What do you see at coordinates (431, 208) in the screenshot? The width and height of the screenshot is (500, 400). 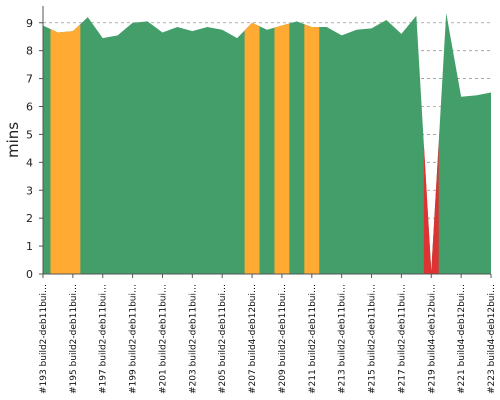 I see `status-band-failed` at bounding box center [431, 208].